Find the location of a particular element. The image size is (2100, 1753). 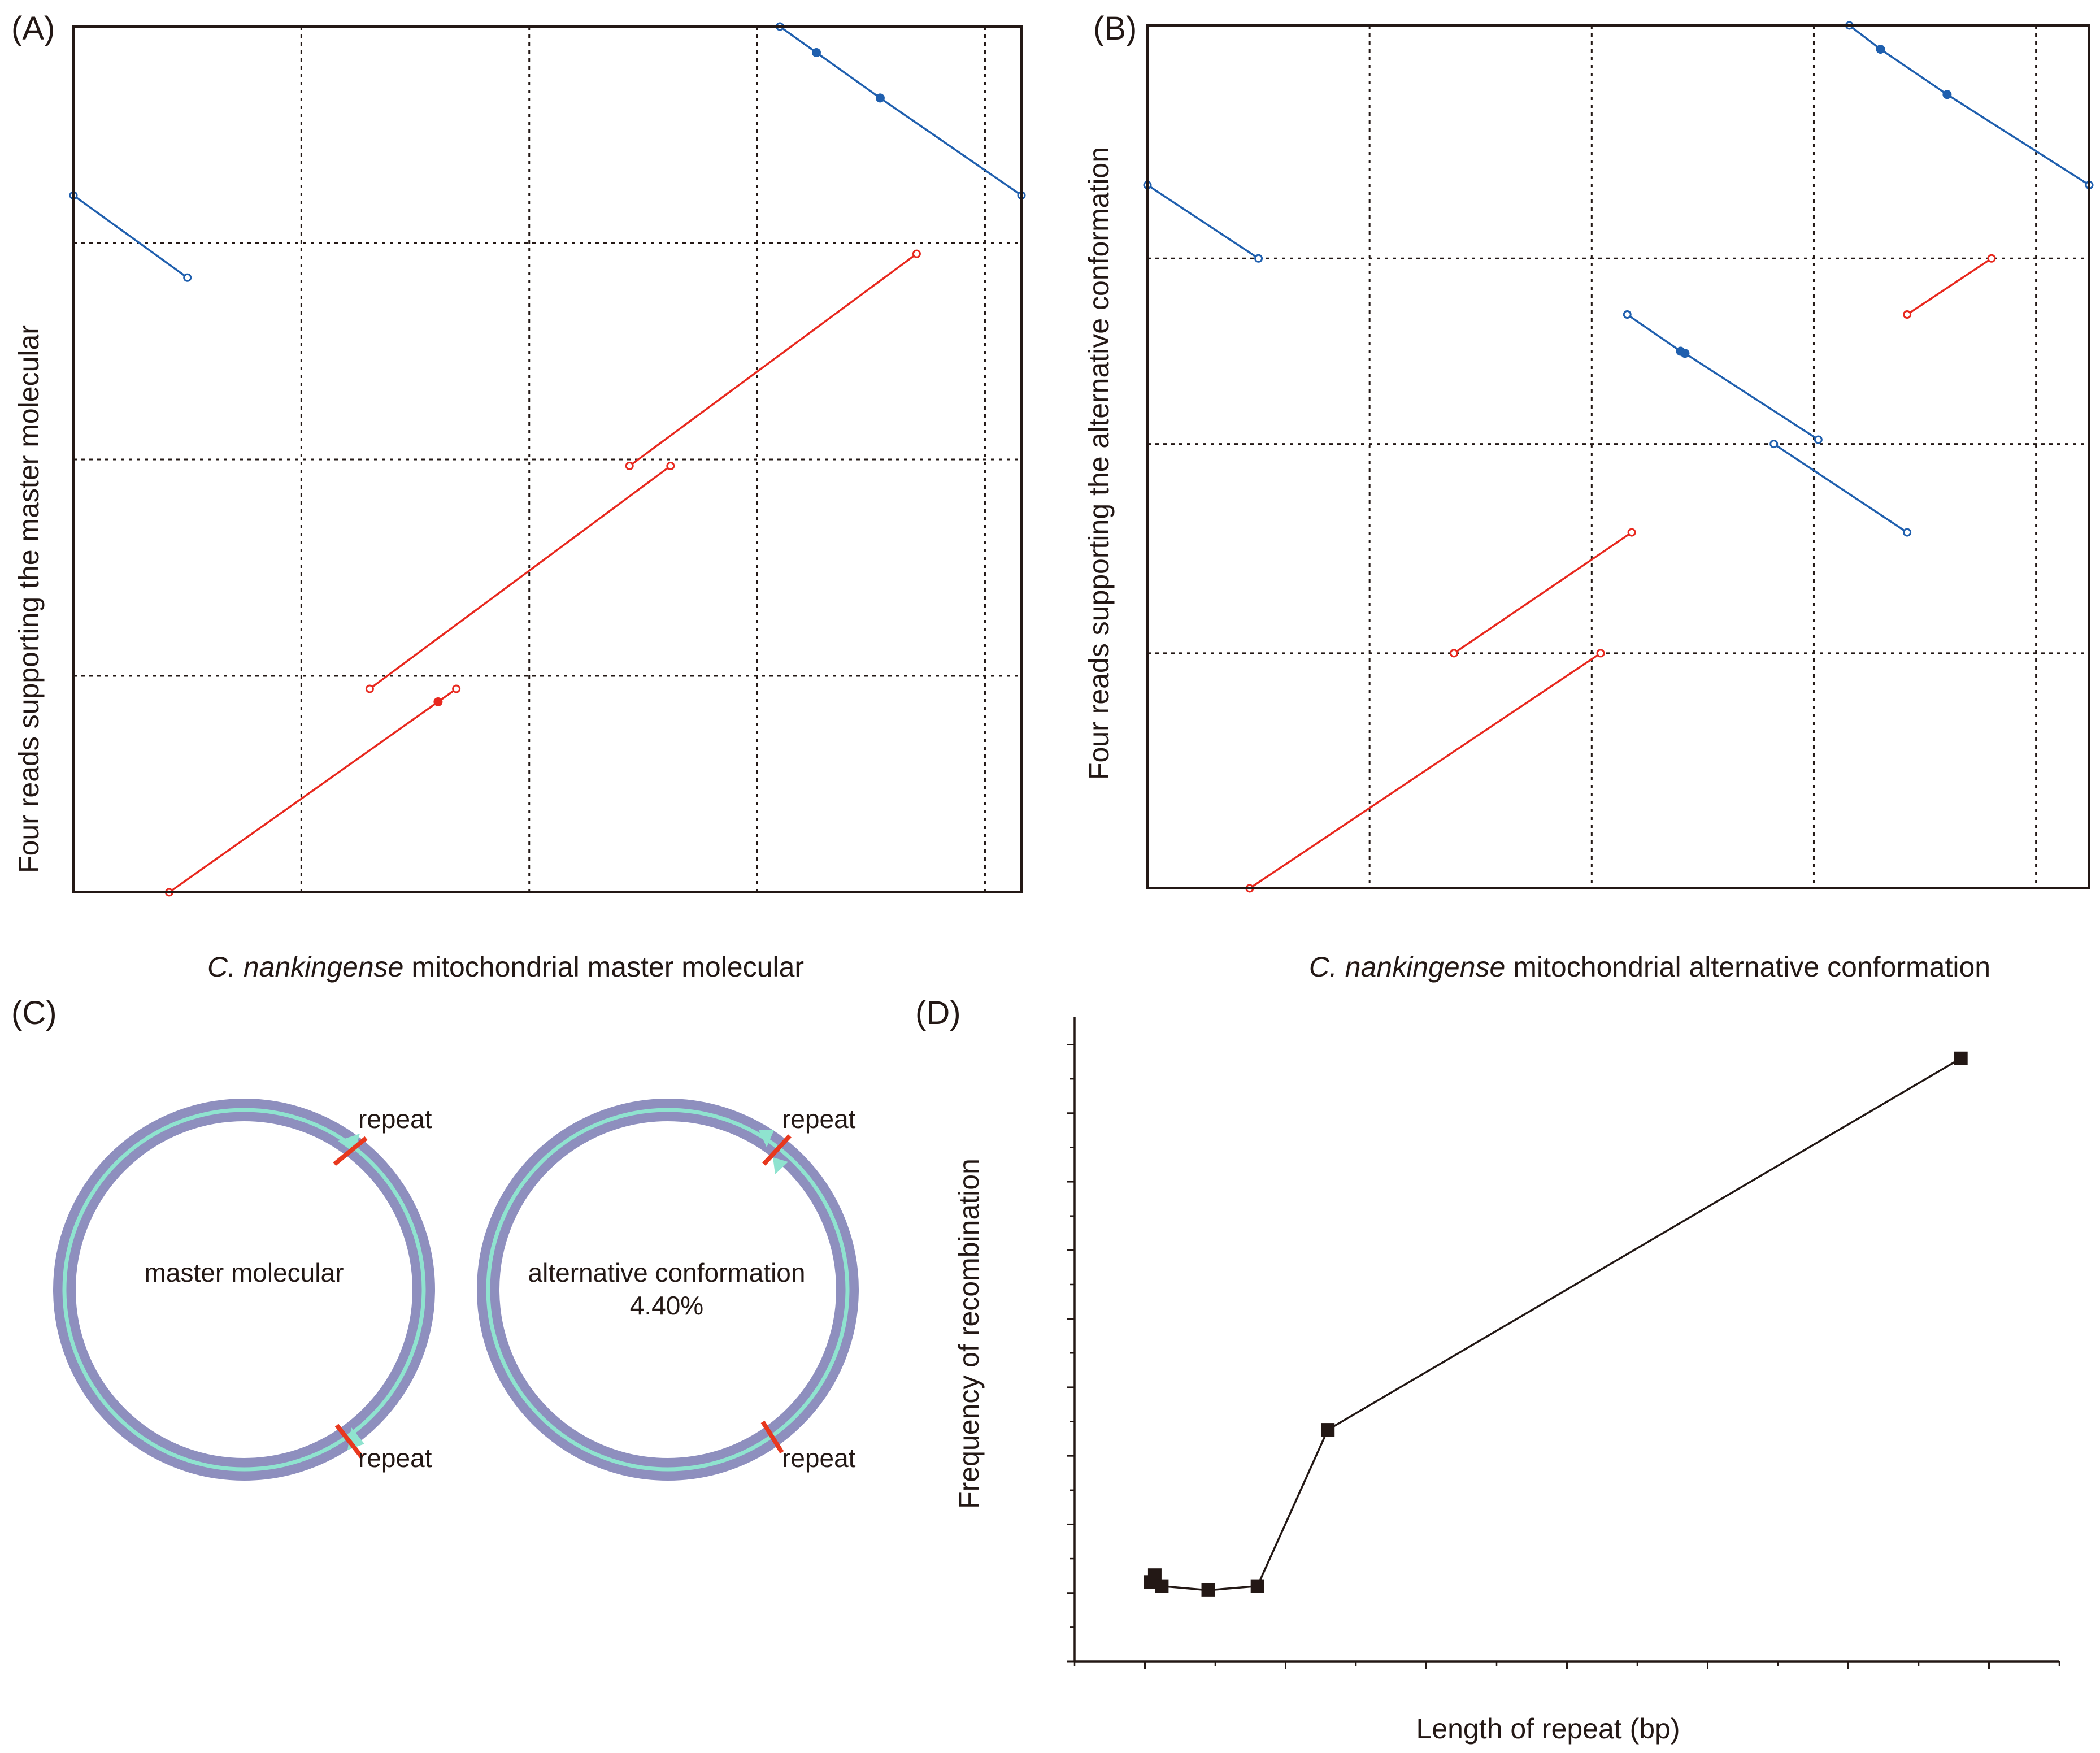

alternative-conformation-strand is located at coordinates (668, 1290).